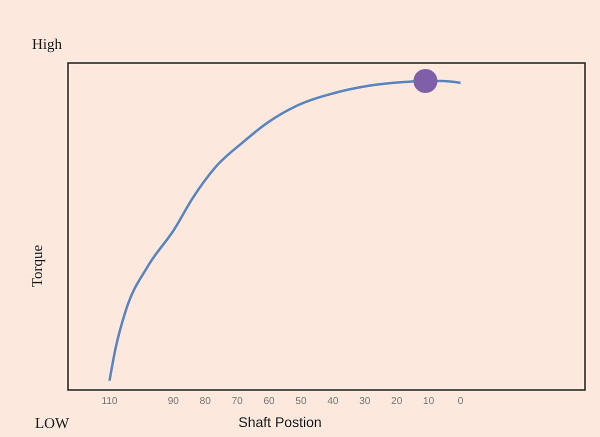 Image resolution: width=600 pixels, height=437 pixels. What do you see at coordinates (280, 422) in the screenshot?
I see `x-axis-title: Shaft Postion` at bounding box center [280, 422].